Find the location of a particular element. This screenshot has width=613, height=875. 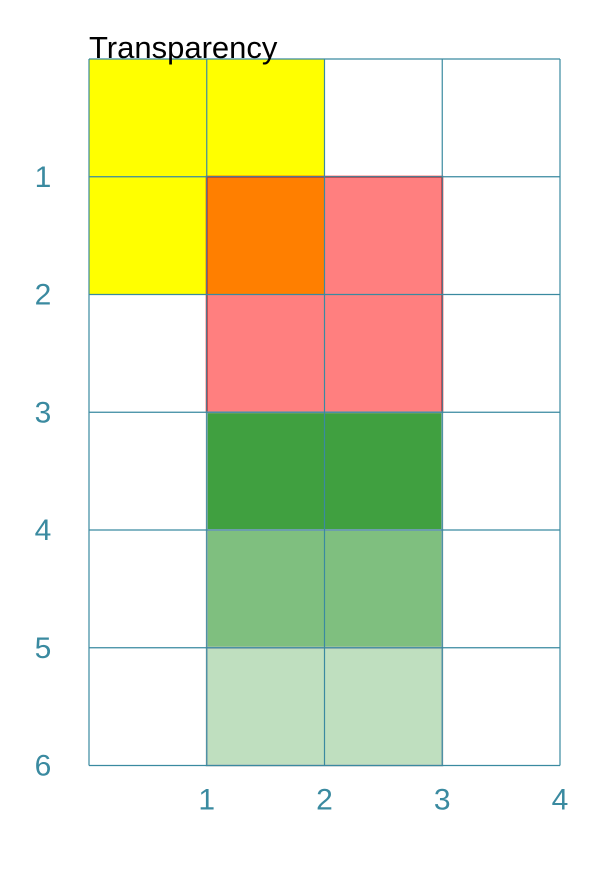

diagram-title: Transparency is located at coordinates (183, 47).